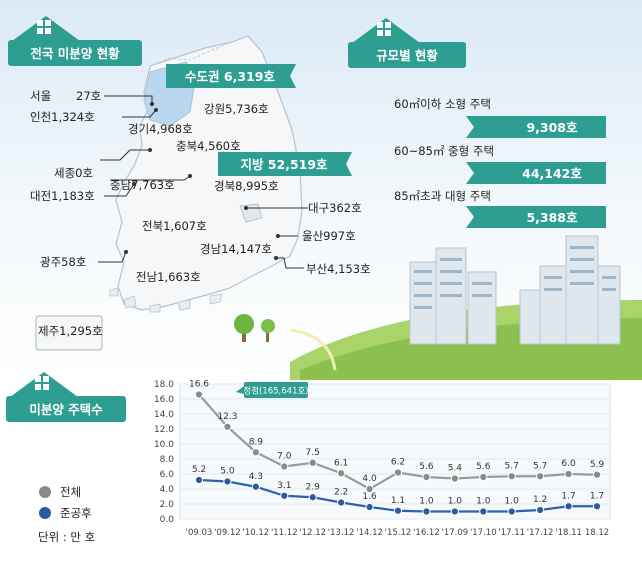 The width and height of the screenshot is (642, 561). Describe the element at coordinates (167, 505) in the screenshot. I see `y-tick-label: 2.0` at that location.